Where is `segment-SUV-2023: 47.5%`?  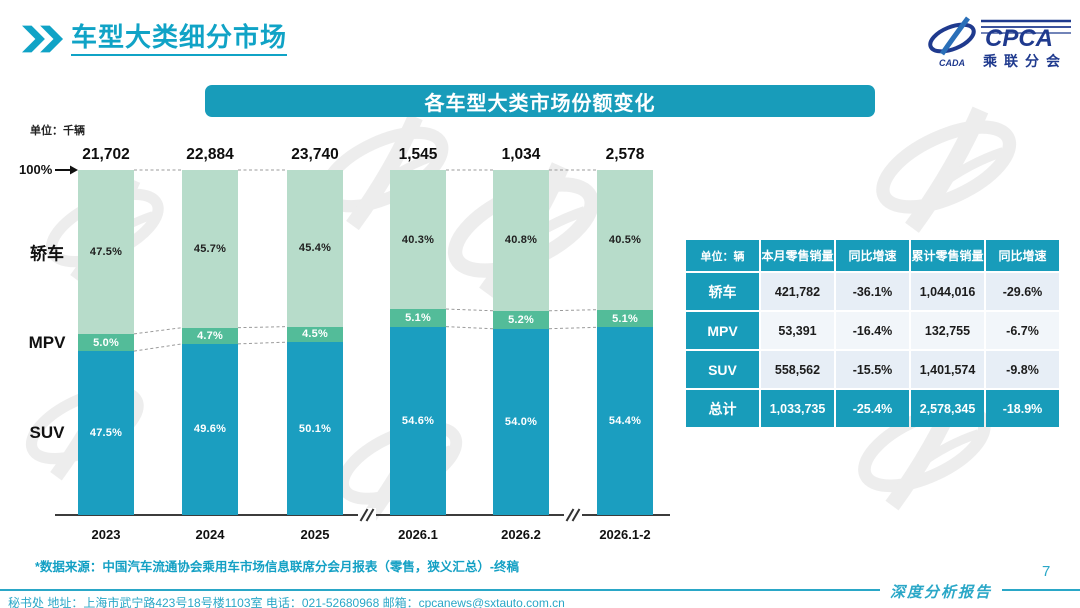
segment-SUV-2023: 47.5% is located at coordinates (106, 433).